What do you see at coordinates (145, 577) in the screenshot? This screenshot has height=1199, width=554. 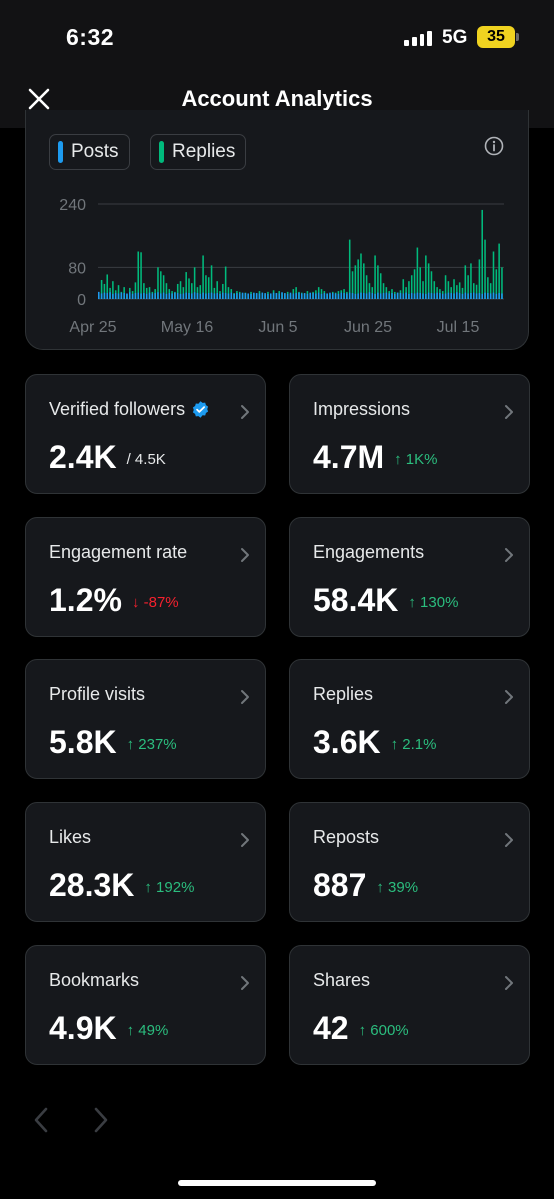 I see `metric-card-engagement-rate: Engagement rate 1.2% ↓ -87%` at bounding box center [145, 577].